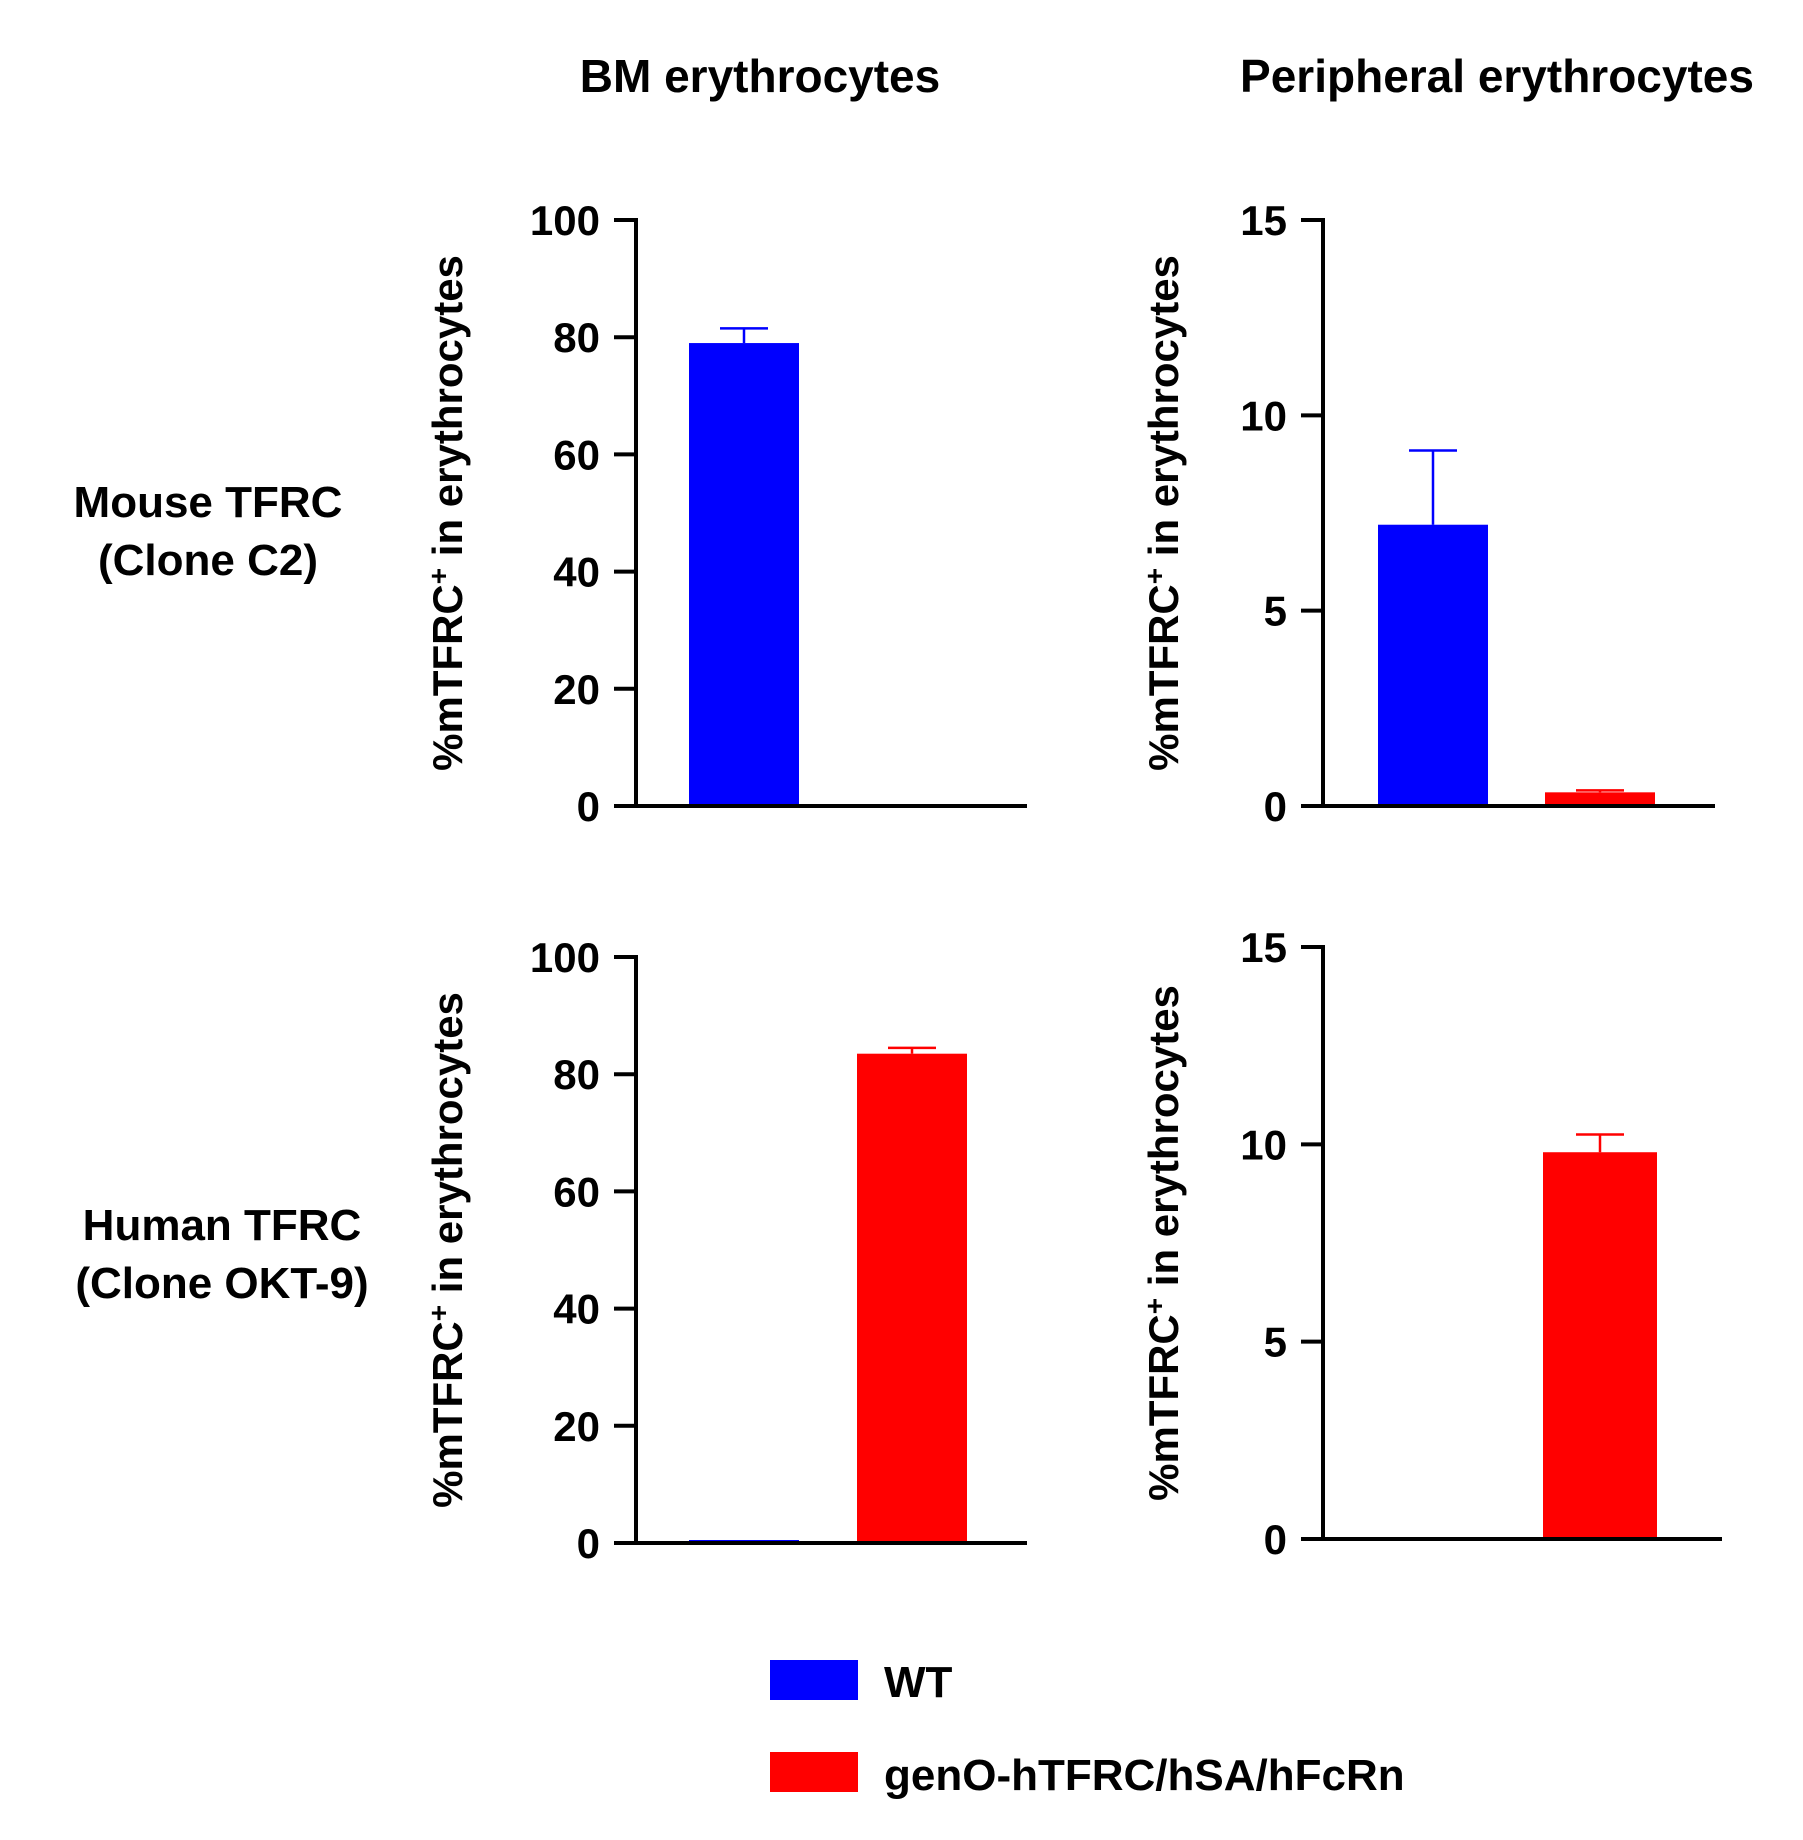  What do you see at coordinates (1497, 76) in the screenshot?
I see `column-title-peripheral: Peripheral erythrocytes` at bounding box center [1497, 76].